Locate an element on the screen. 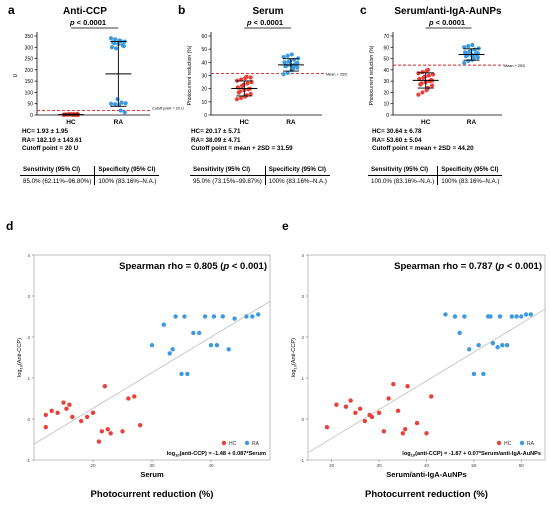 The width and height of the screenshot is (550, 505). ylabel-d-log: log is located at coordinates (20, 373).